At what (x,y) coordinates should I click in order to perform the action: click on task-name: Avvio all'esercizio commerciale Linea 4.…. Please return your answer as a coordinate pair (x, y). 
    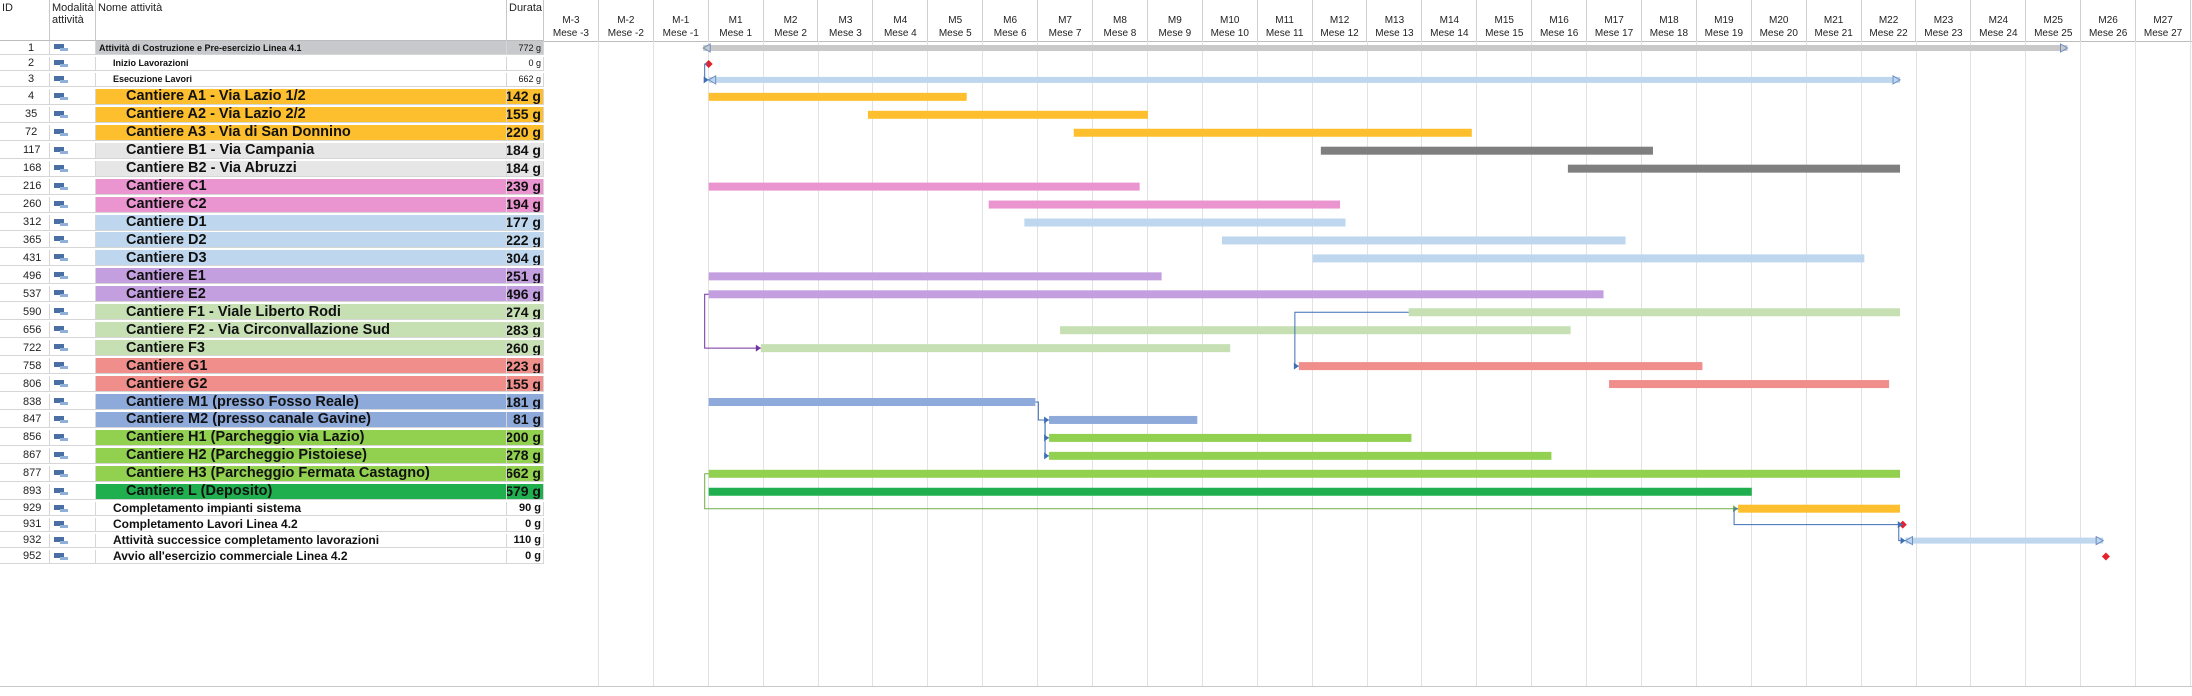
    Looking at the image, I should click on (301, 556).